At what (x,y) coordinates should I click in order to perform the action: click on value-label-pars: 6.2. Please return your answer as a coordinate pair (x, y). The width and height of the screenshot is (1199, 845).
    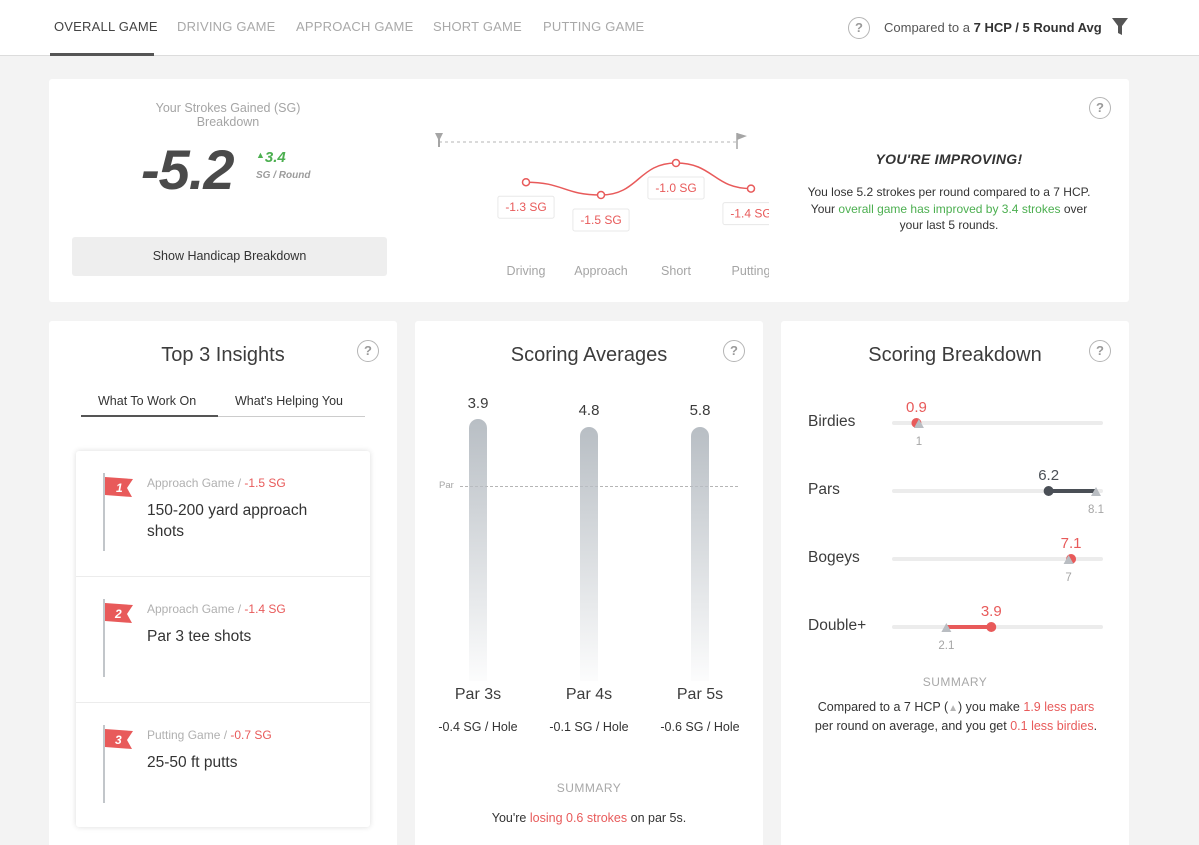
    Looking at the image, I should click on (1048, 475).